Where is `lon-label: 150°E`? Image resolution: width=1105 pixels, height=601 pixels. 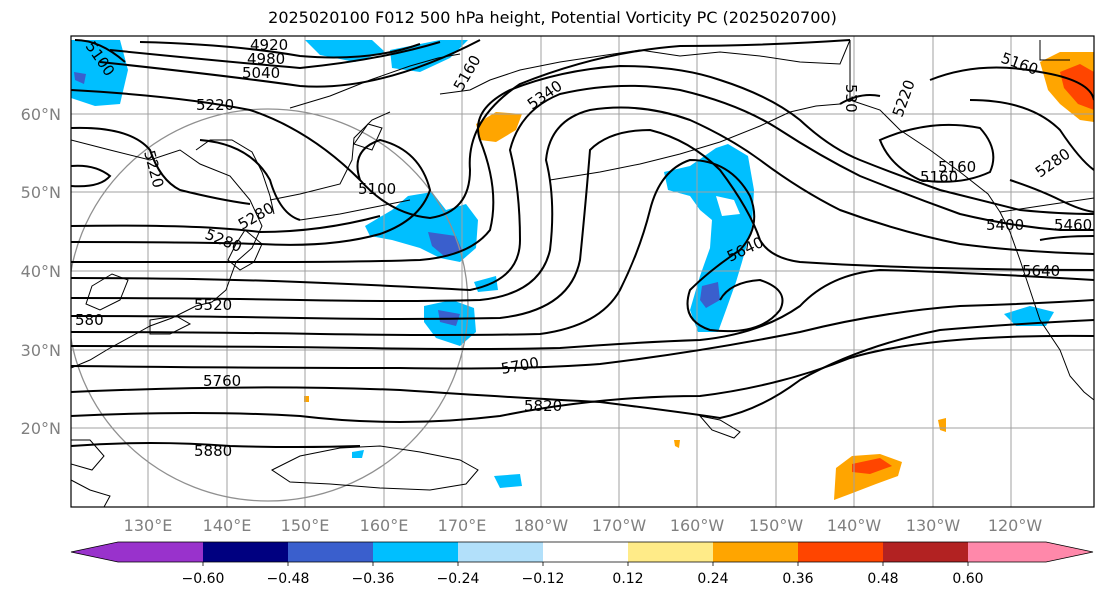 lon-label: 150°E is located at coordinates (305, 525).